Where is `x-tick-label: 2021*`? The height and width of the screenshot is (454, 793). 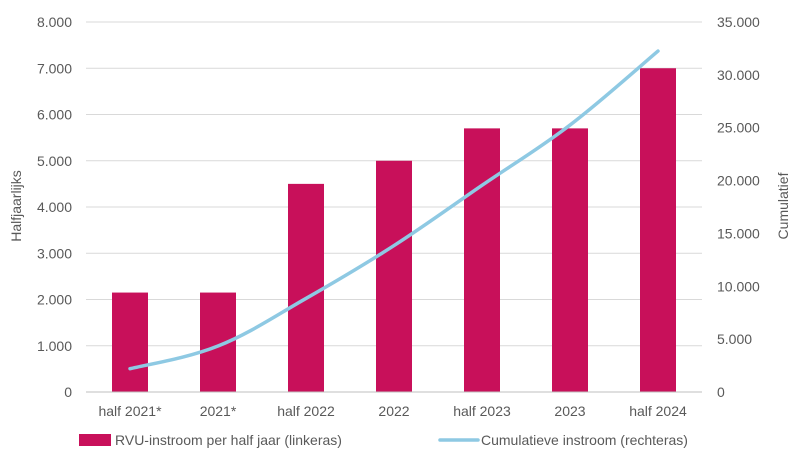 x-tick-label: 2021* is located at coordinates (218, 411).